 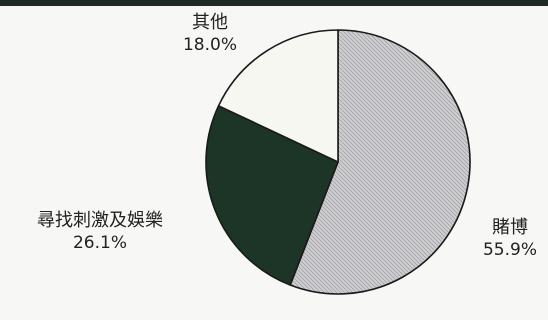 What do you see at coordinates (100, 243) in the screenshot?
I see `slice-value-excitement: 26.1%` at bounding box center [100, 243].